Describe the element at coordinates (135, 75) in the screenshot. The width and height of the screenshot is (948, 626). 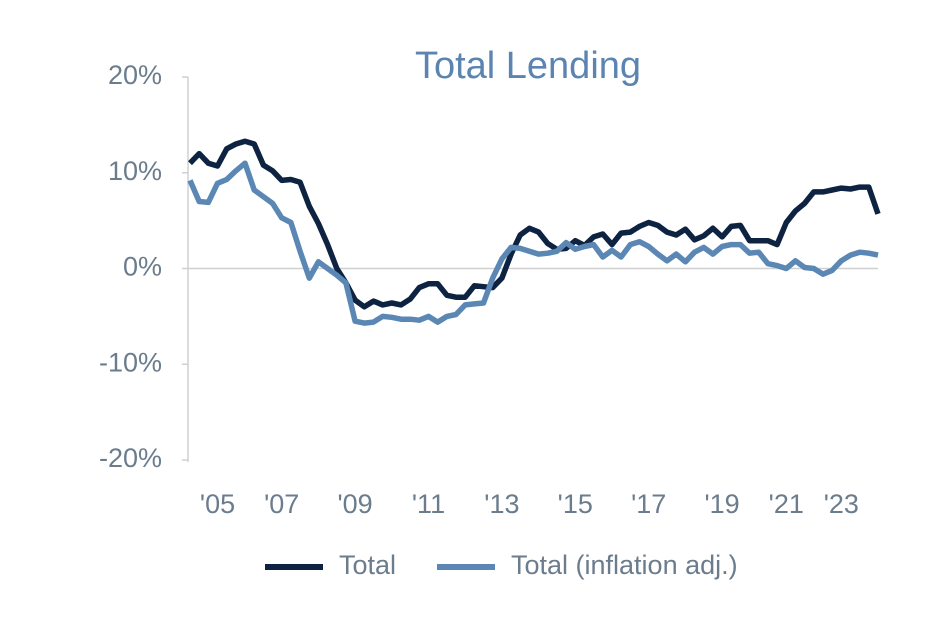
I see `y-tick-label: 20%` at that location.